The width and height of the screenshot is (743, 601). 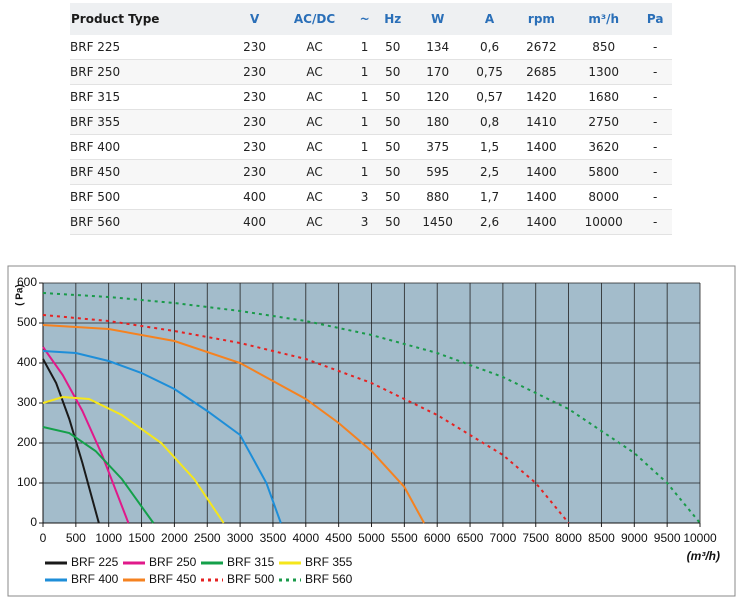 What do you see at coordinates (371, 172) in the screenshot?
I see `table-row: BRF 450 230 AC 1 50 595 2,5 1400 5800-` at bounding box center [371, 172].